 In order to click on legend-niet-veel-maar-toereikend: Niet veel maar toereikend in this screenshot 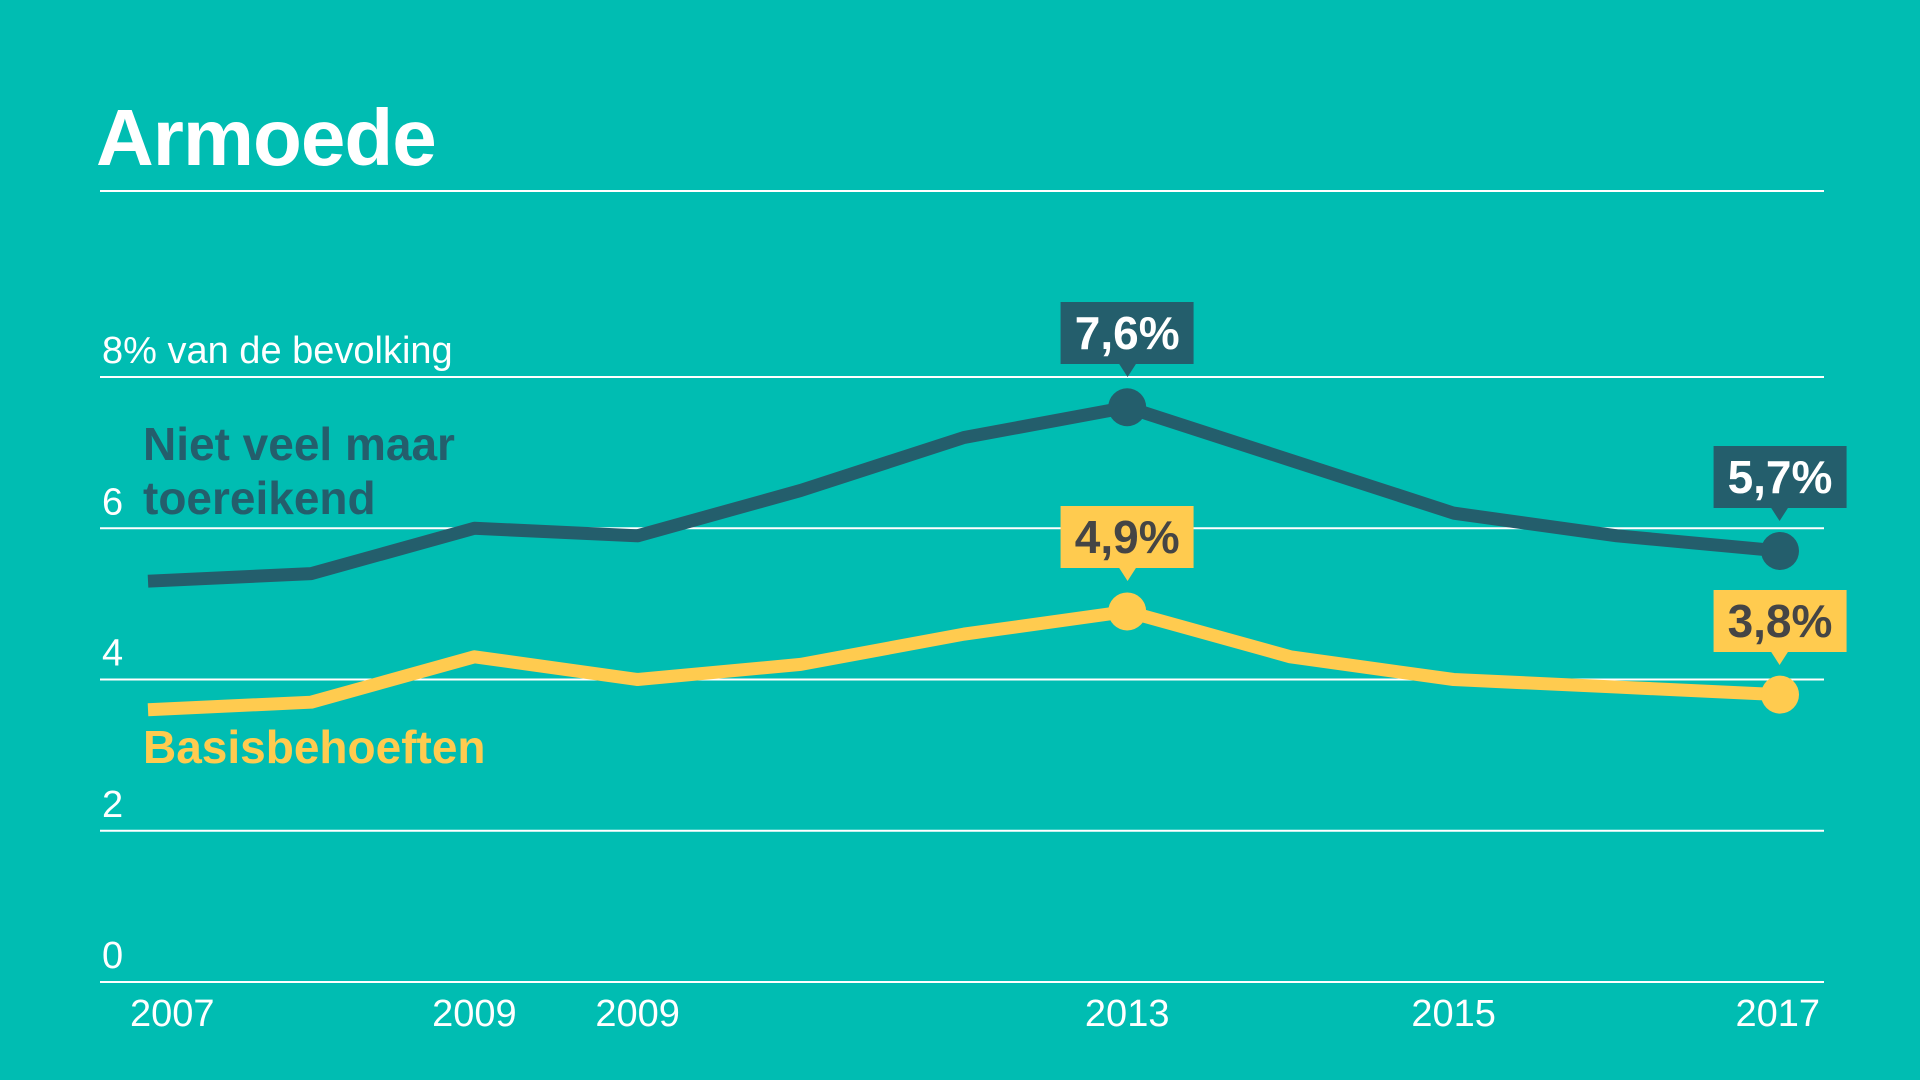, I will do `click(343, 471)`.